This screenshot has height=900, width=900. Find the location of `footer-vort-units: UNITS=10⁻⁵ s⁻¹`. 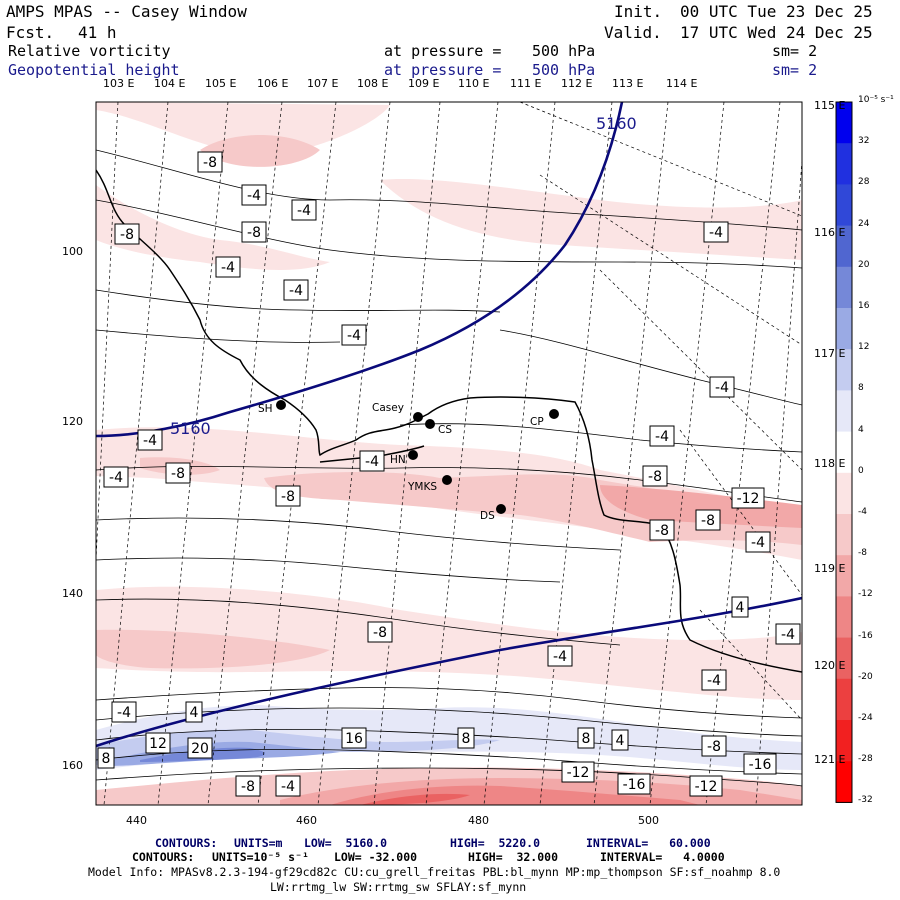

footer-vort-units: UNITS=10⁻⁵ s⁻¹ is located at coordinates (260, 857).